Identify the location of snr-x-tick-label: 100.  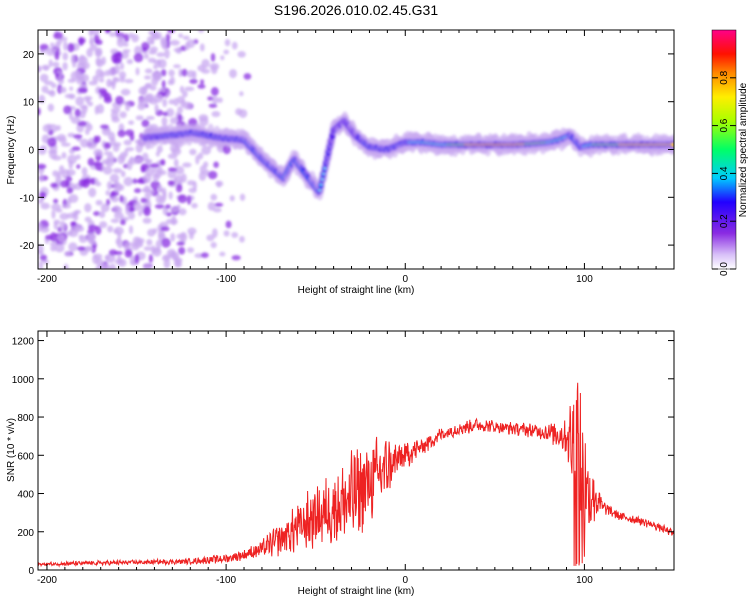
(584, 580).